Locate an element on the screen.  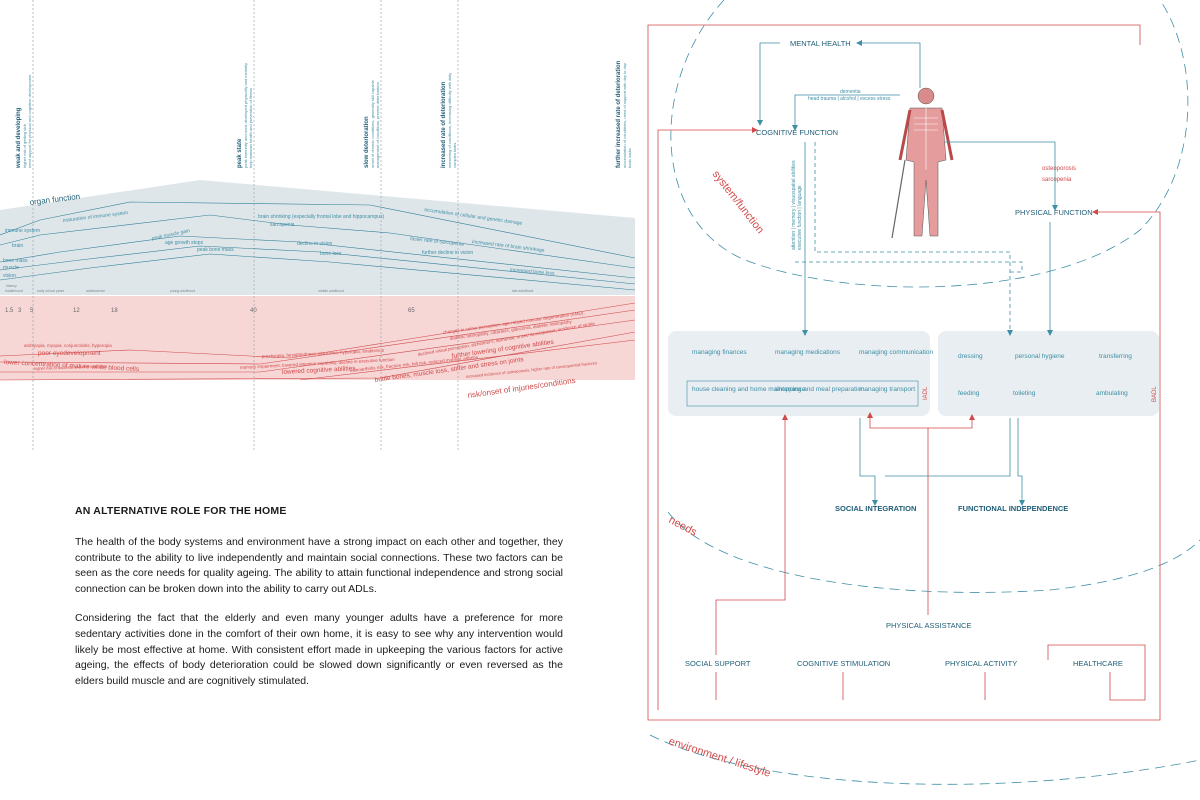
svg-text: further decline in vision is located at coordinates (447, 253).